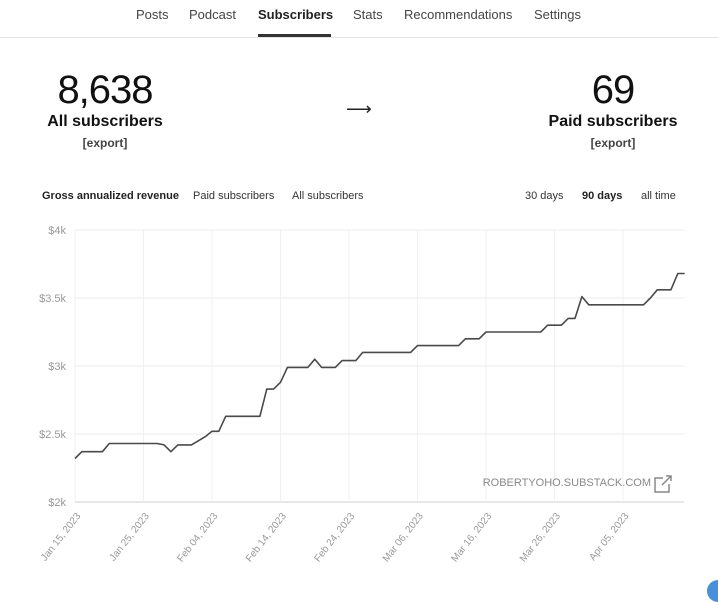  I want to click on all-subscribers-export-link: [export], so click(105, 143).